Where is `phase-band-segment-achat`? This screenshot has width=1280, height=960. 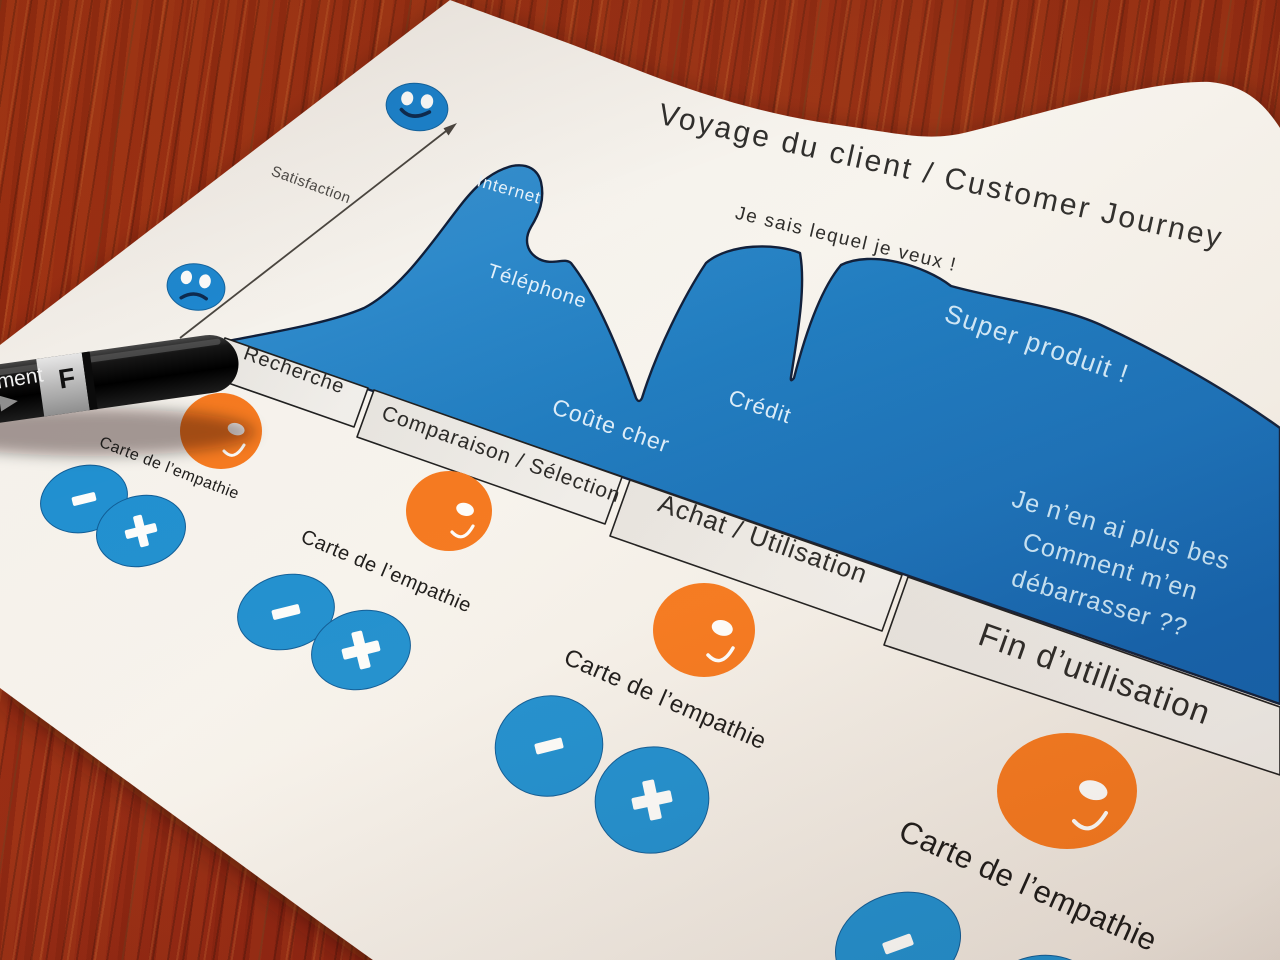 phase-band-segment-achat is located at coordinates (756, 555).